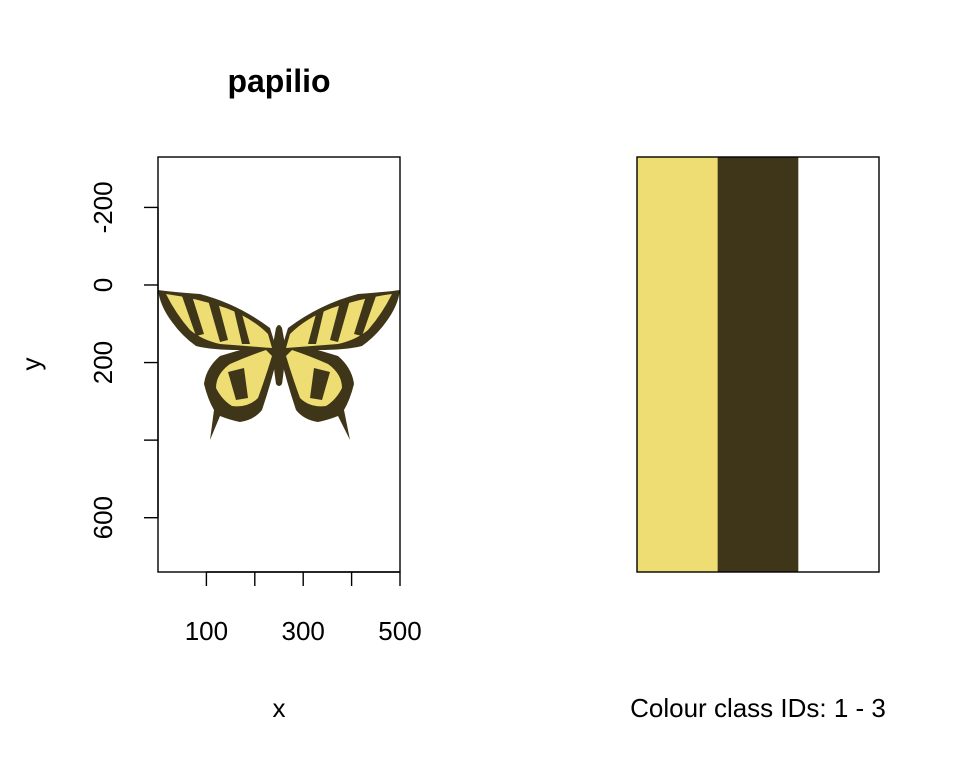  Describe the element at coordinates (103, 285) in the screenshot. I see `y-tick-label: 0` at that location.